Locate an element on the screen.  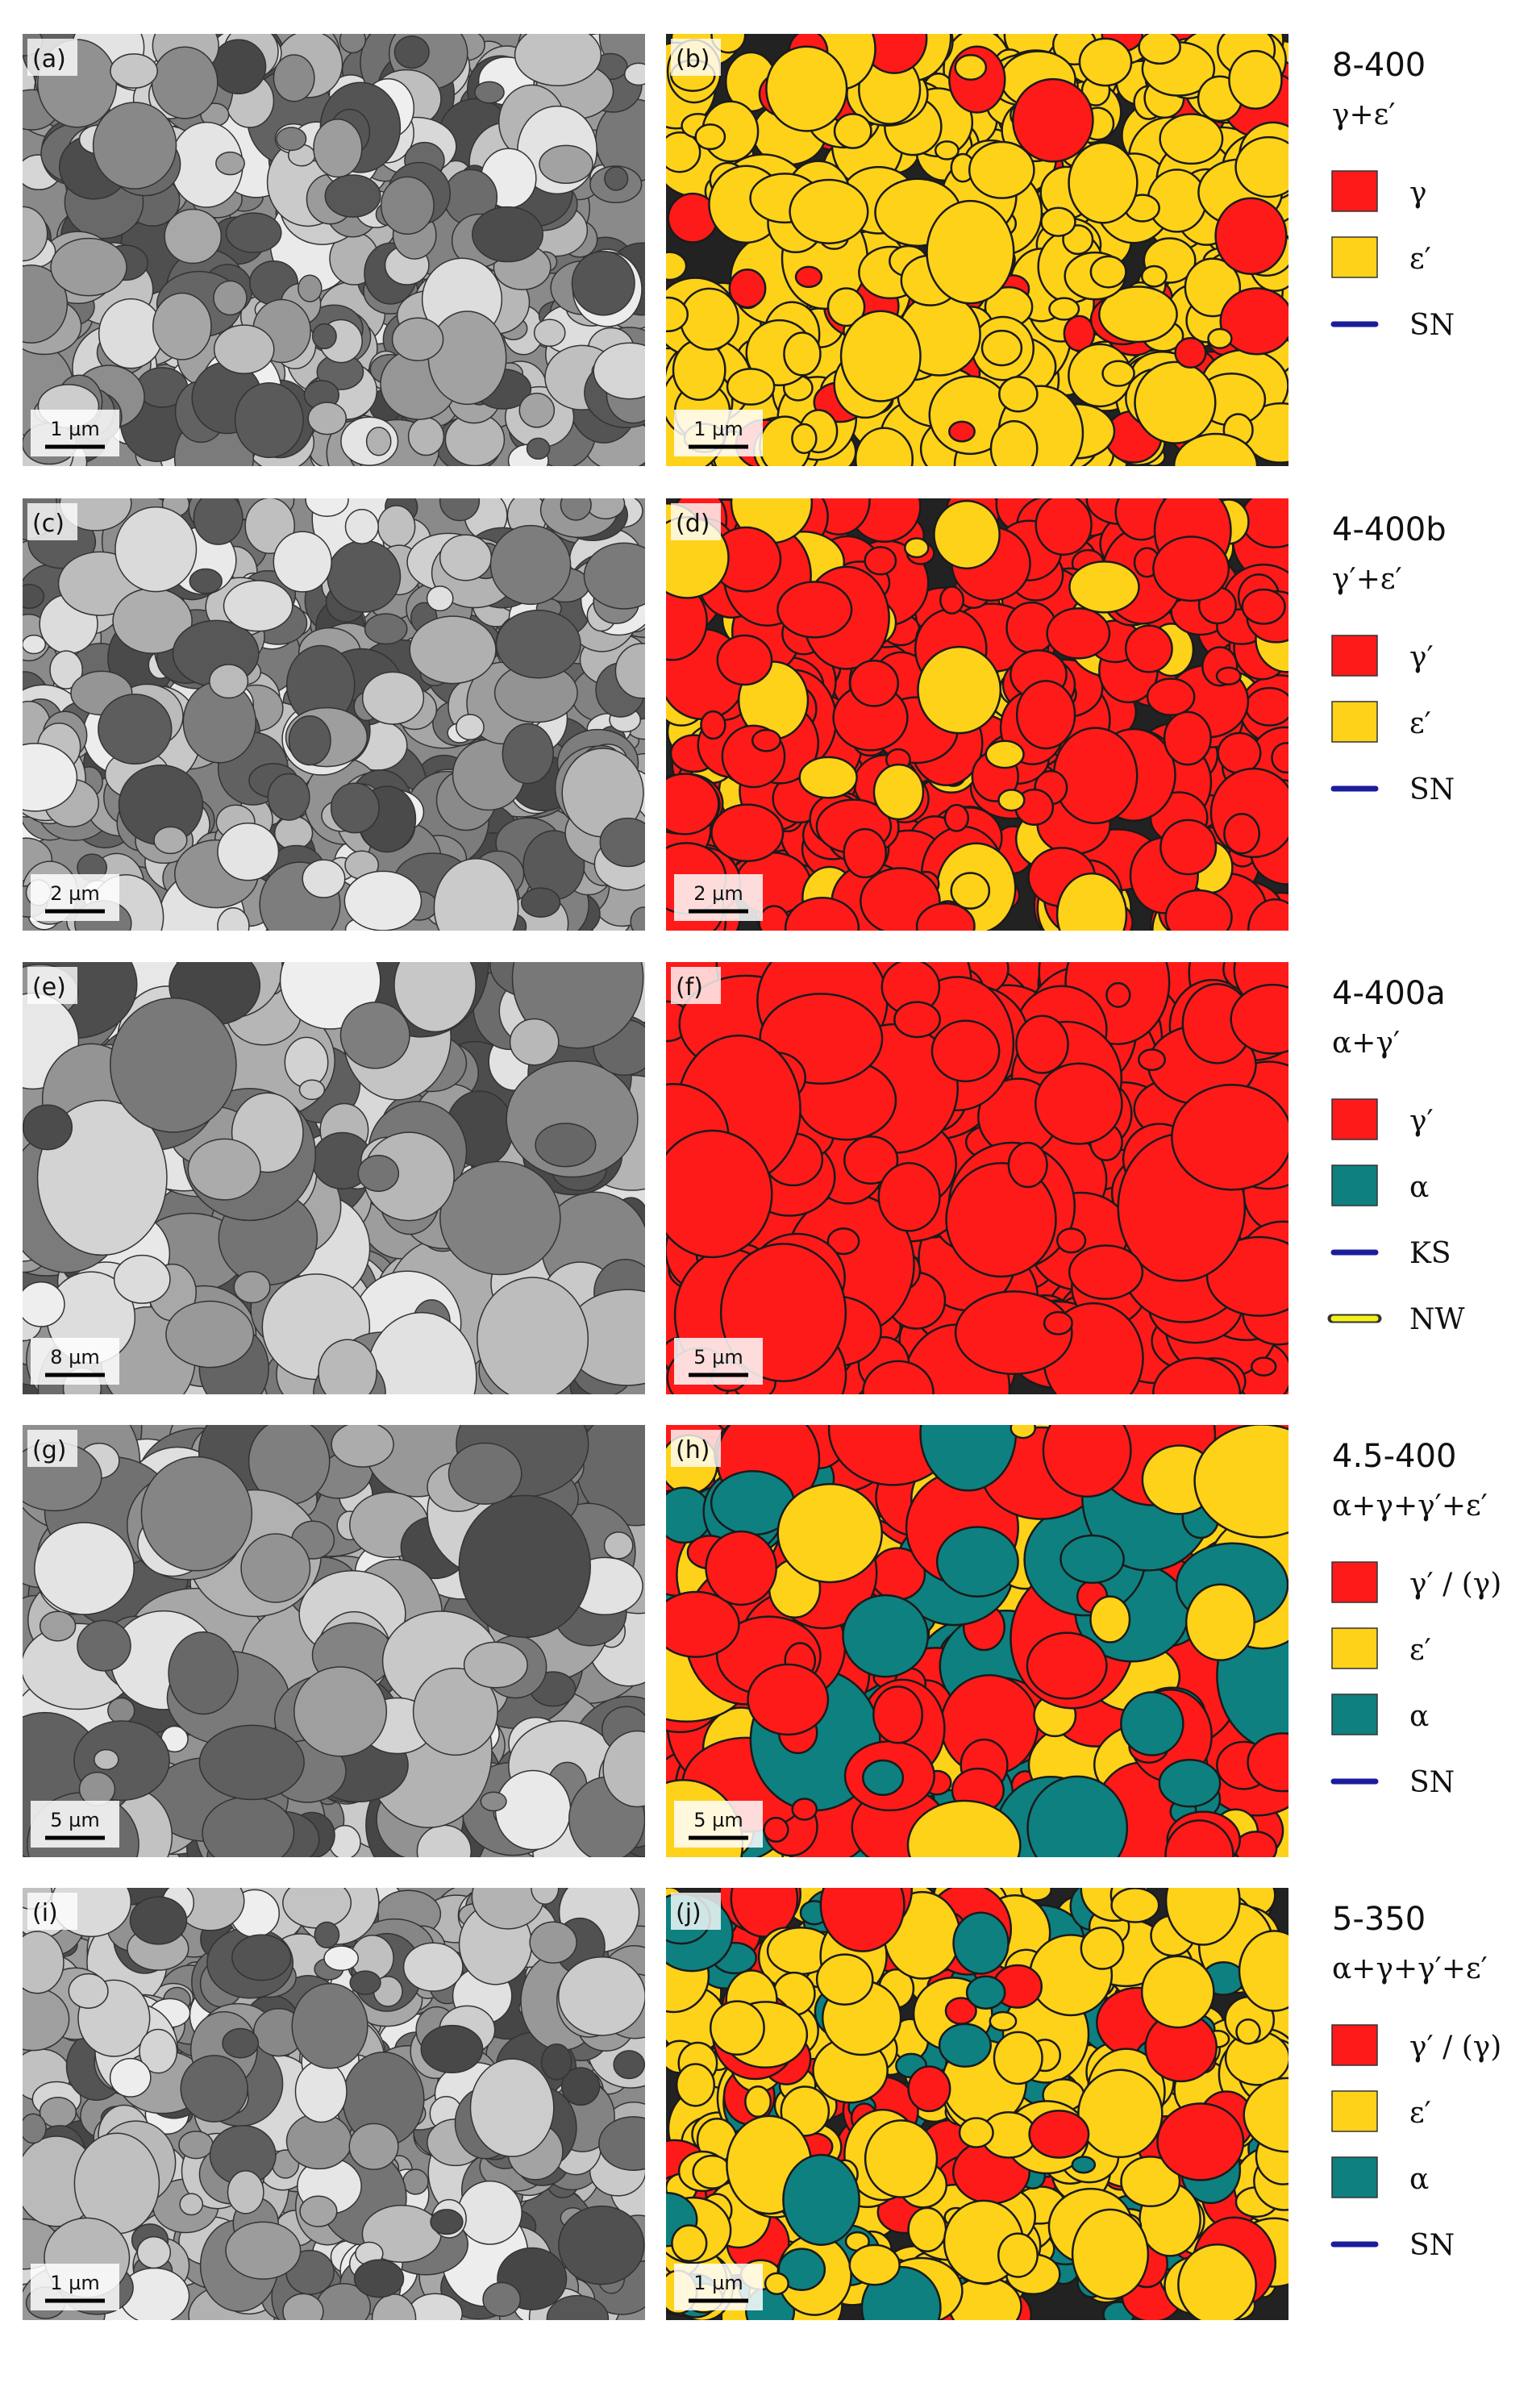
legend-label: α is located at coordinates (1419, 1187).